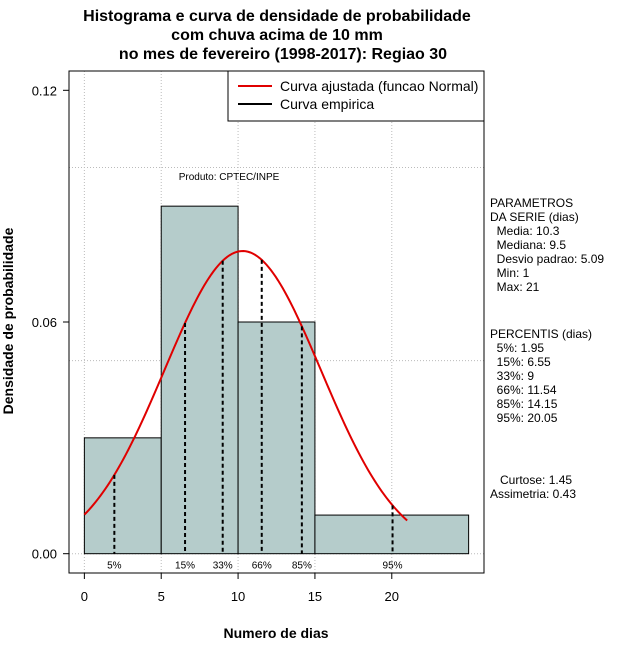 Image resolution: width=640 pixels, height=660 pixels. What do you see at coordinates (44, 322) in the screenshot?
I see `y-tick-label-1: 0.06` at bounding box center [44, 322].